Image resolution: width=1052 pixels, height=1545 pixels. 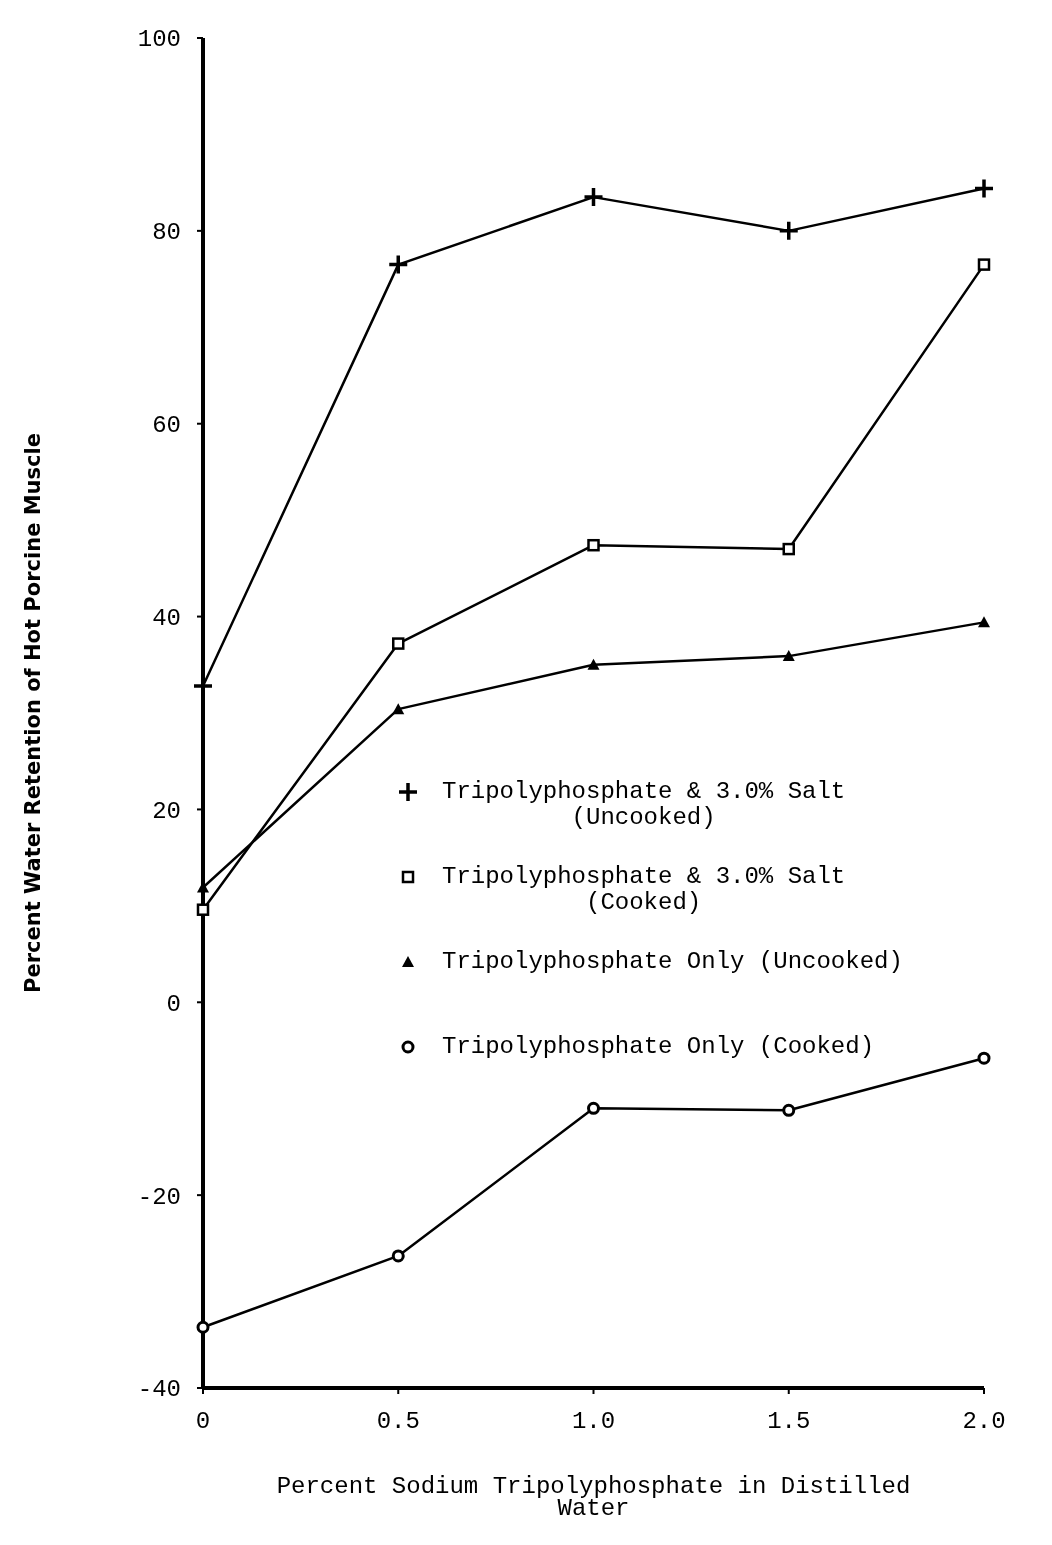 I want to click on legend-label: Tripolyphosphate Only (Cooked), so click(x=658, y=1046).